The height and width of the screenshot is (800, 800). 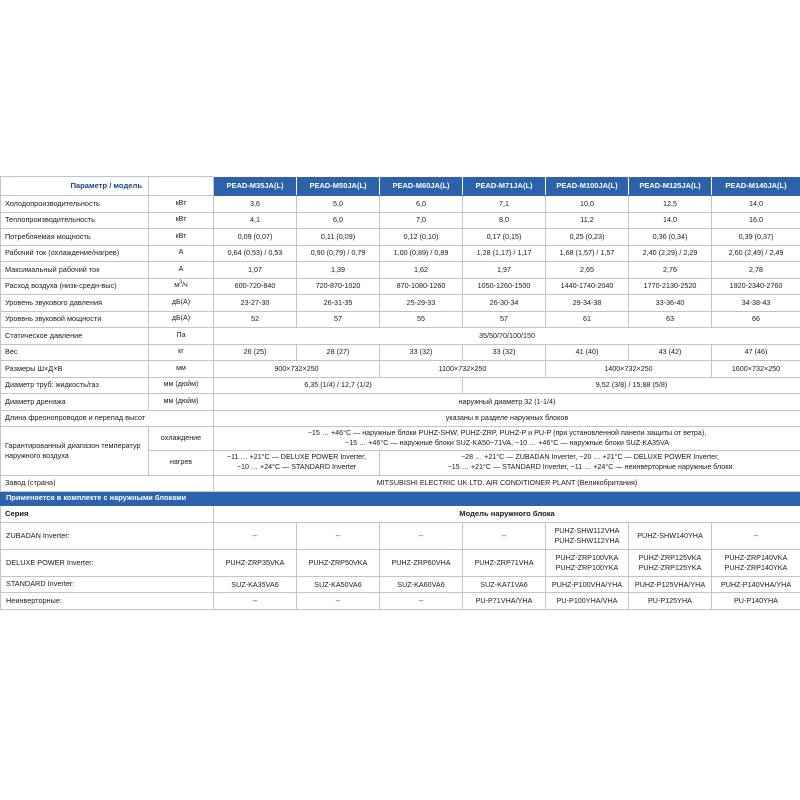 I want to click on row-value: 61, so click(x=587, y=319).